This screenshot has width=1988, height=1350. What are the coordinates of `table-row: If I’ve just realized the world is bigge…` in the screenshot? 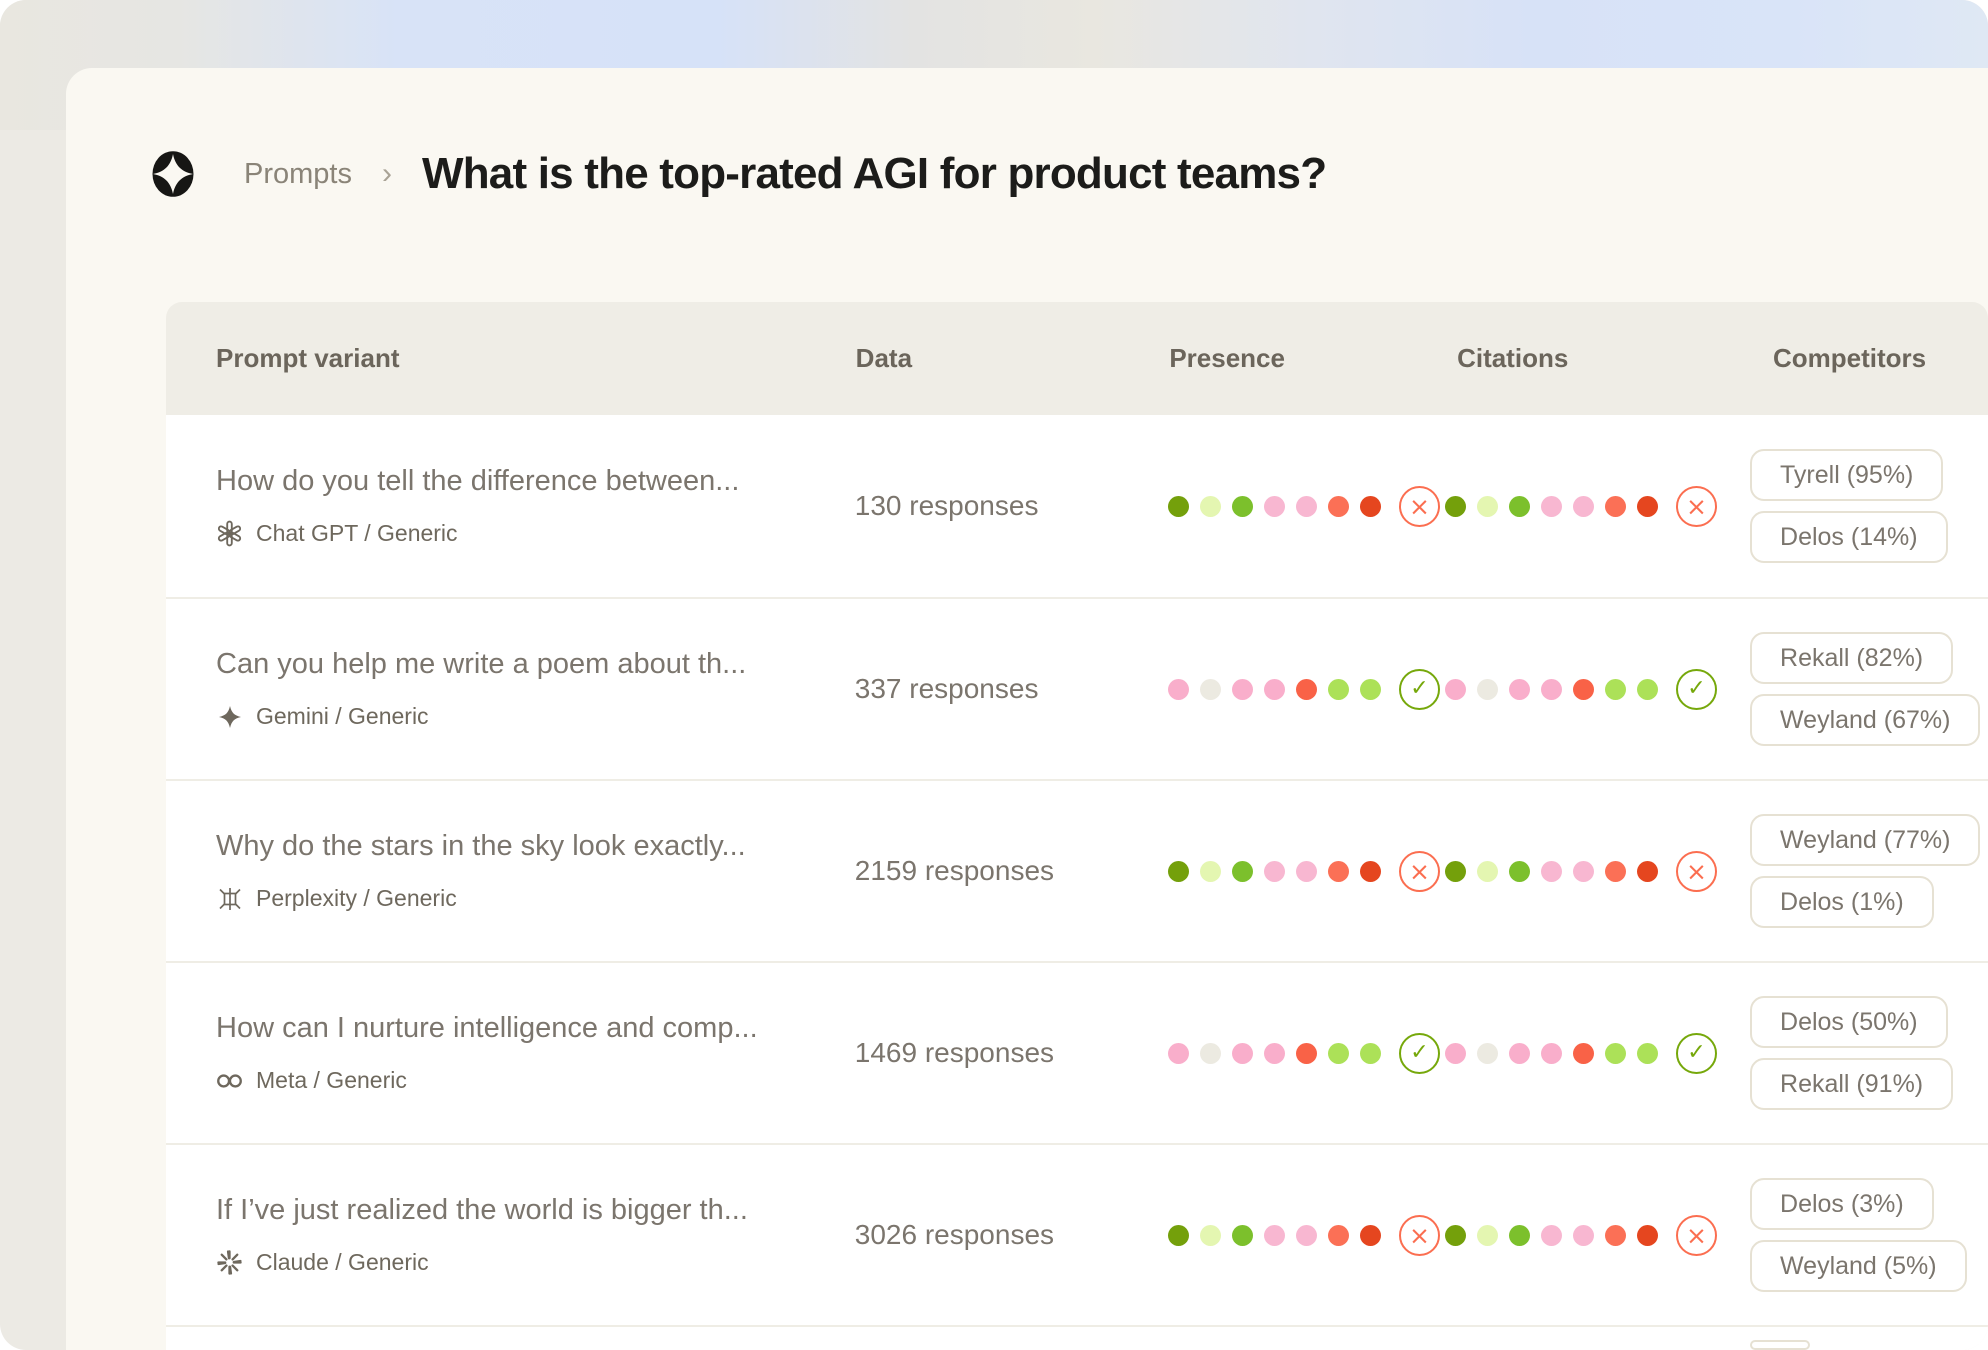 It's located at (1077, 1234).